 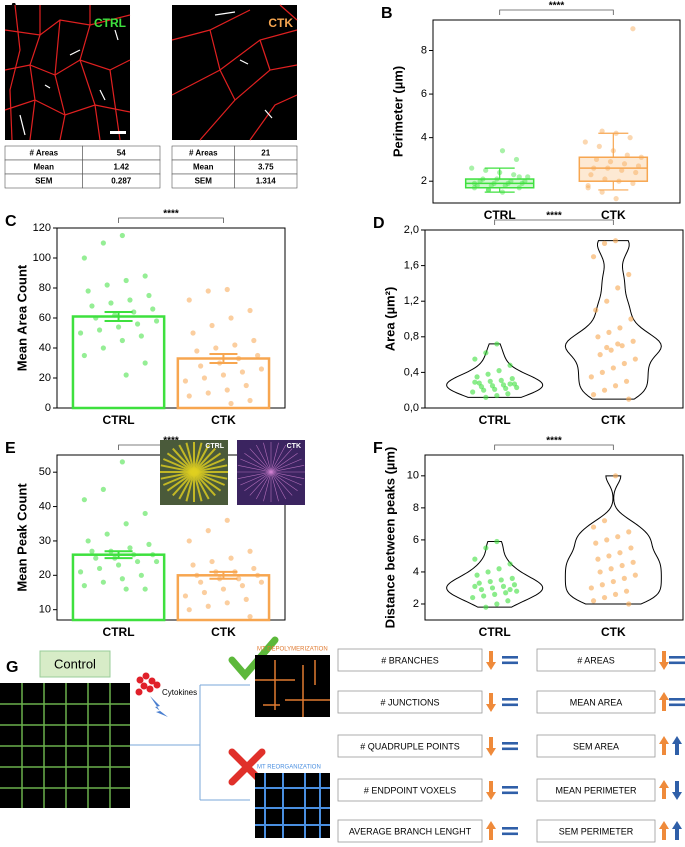 I want to click on y-tick-label: 60, so click(x=45, y=318).